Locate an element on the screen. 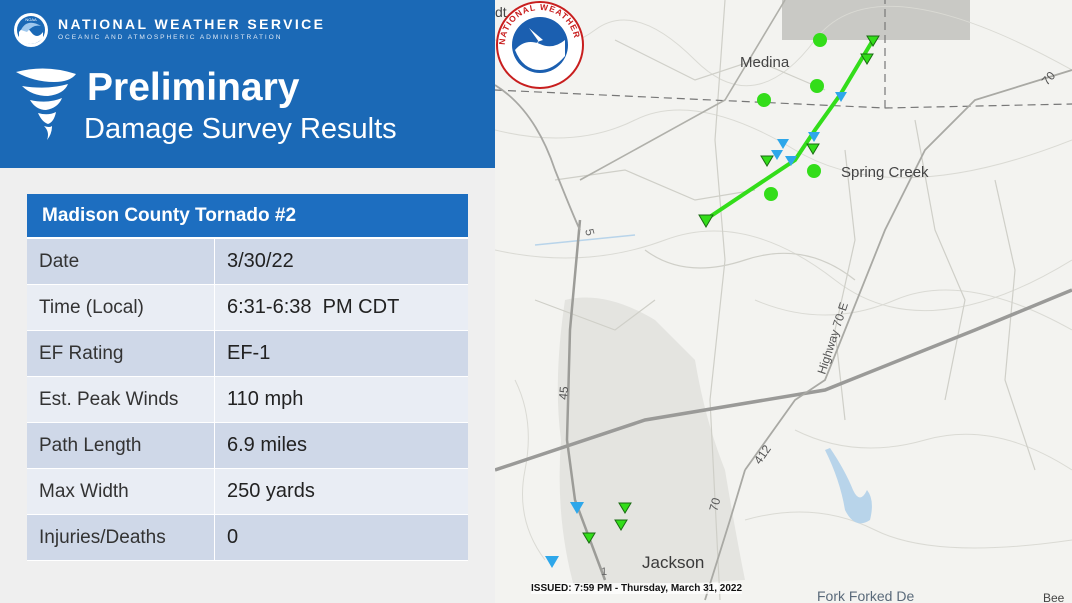 The image size is (1072, 603). table-row-ef-rating: EF Rating EF-1 is located at coordinates (247, 354).